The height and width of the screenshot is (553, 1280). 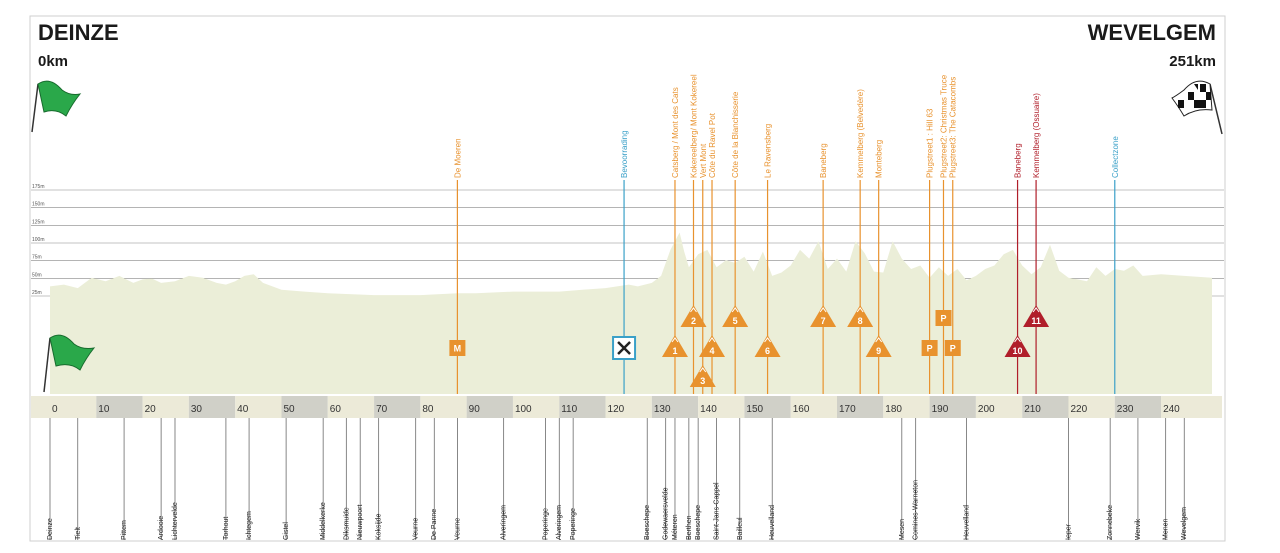 I want to click on km-tick-label: 10, so click(x=104, y=409).